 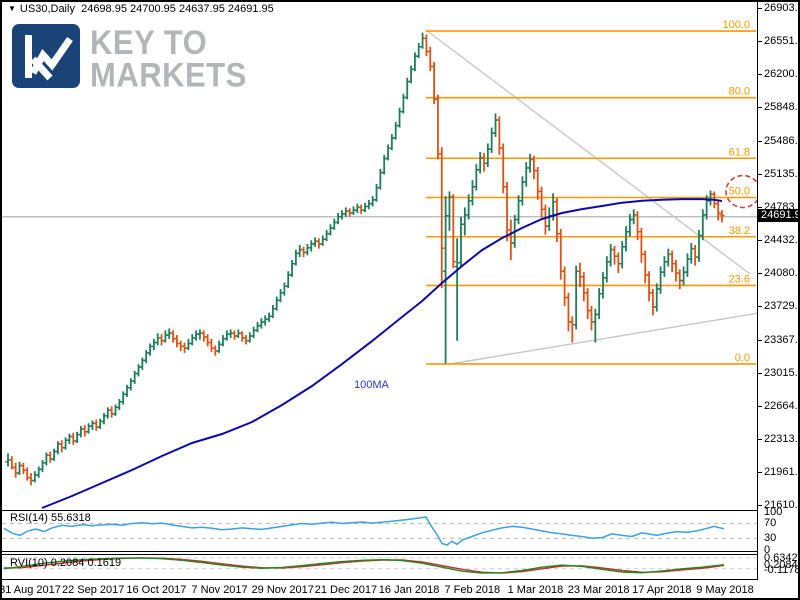 What do you see at coordinates (47, 9) in the screenshot?
I see `chart-title-symbol: US30,Daily` at bounding box center [47, 9].